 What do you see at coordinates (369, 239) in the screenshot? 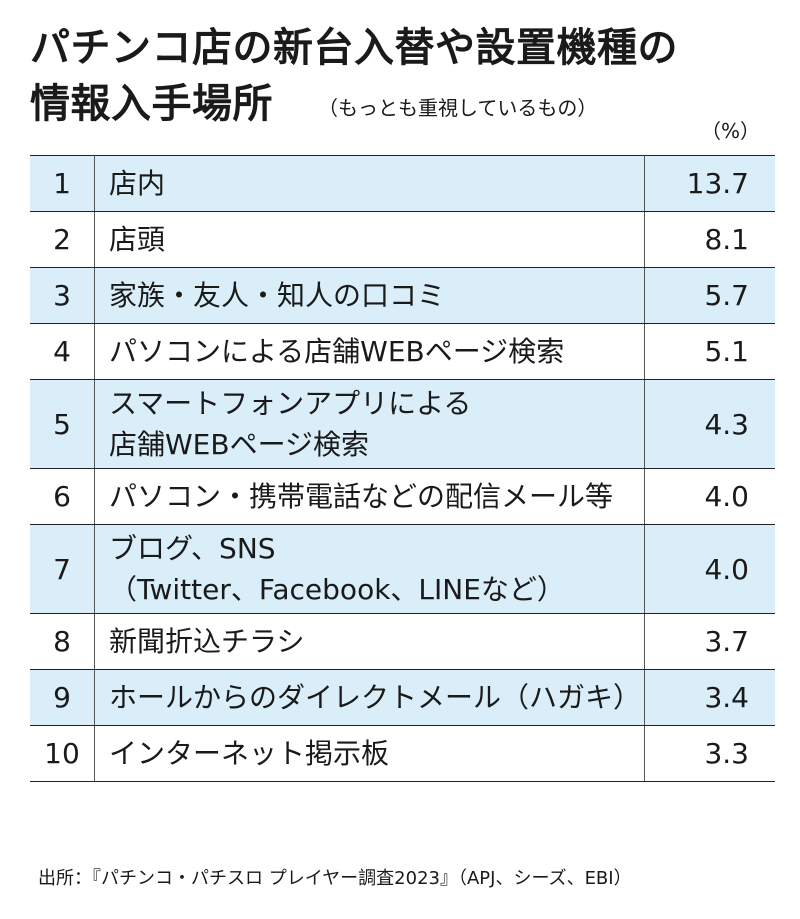
I see `source-name-cell: 店頭` at bounding box center [369, 239].